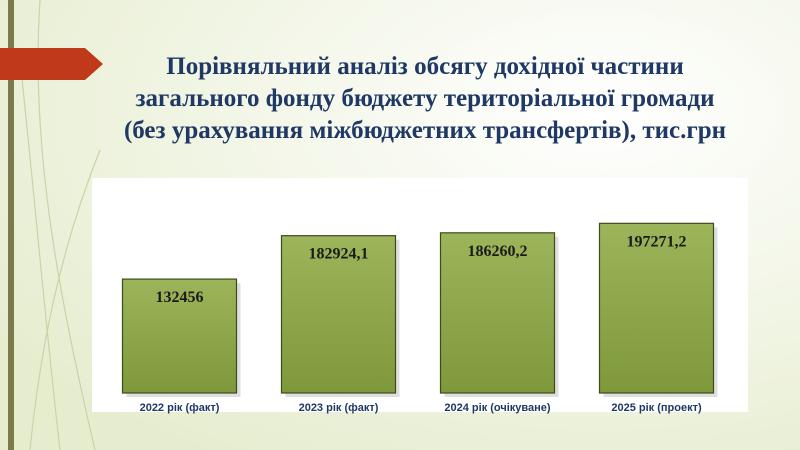 The image size is (800, 450). What do you see at coordinates (656, 408) in the screenshot?
I see `x-tick-label: 2025 рік (проект)` at bounding box center [656, 408].